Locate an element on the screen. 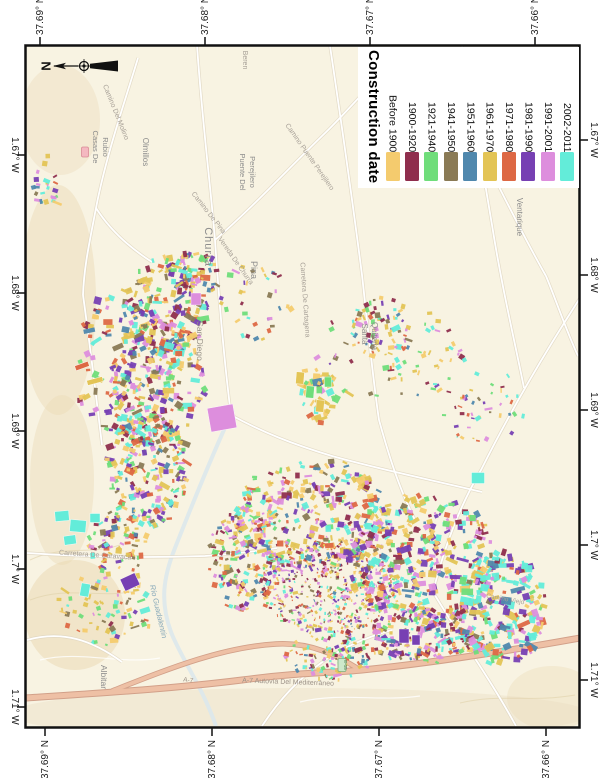  map-place-label: Casas De is located at coordinates (95, 147).